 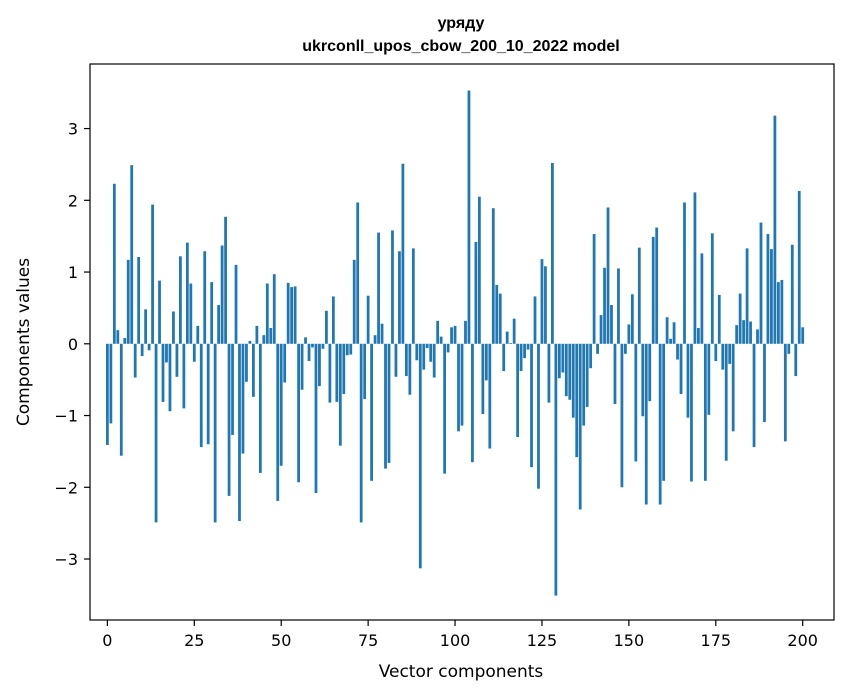 I want to click on chart-subtitle: ukrconll_upos_cbow_200_10_2022 model, so click(x=460, y=46).